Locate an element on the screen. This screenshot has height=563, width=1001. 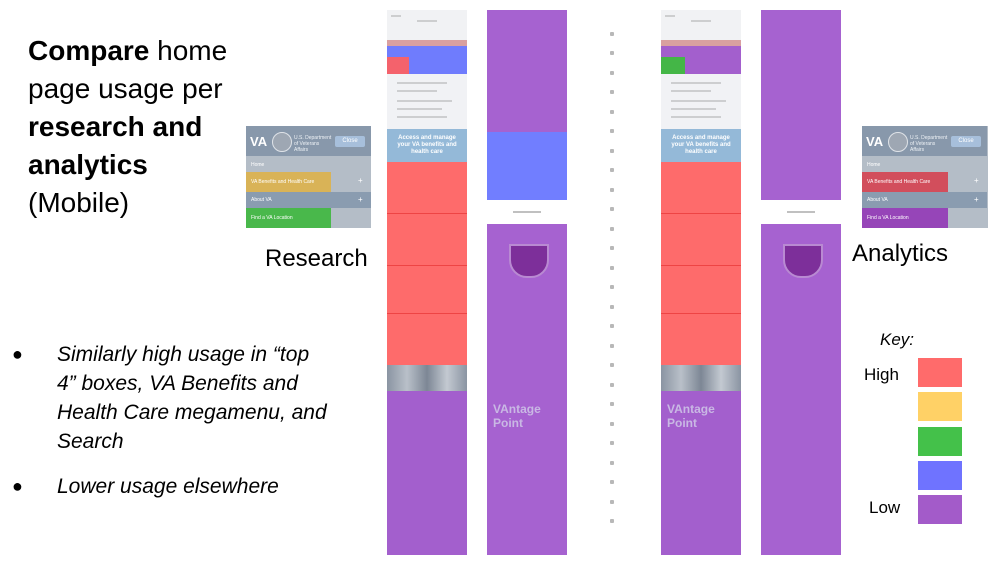
key-high-label: High is located at coordinates (881, 374).